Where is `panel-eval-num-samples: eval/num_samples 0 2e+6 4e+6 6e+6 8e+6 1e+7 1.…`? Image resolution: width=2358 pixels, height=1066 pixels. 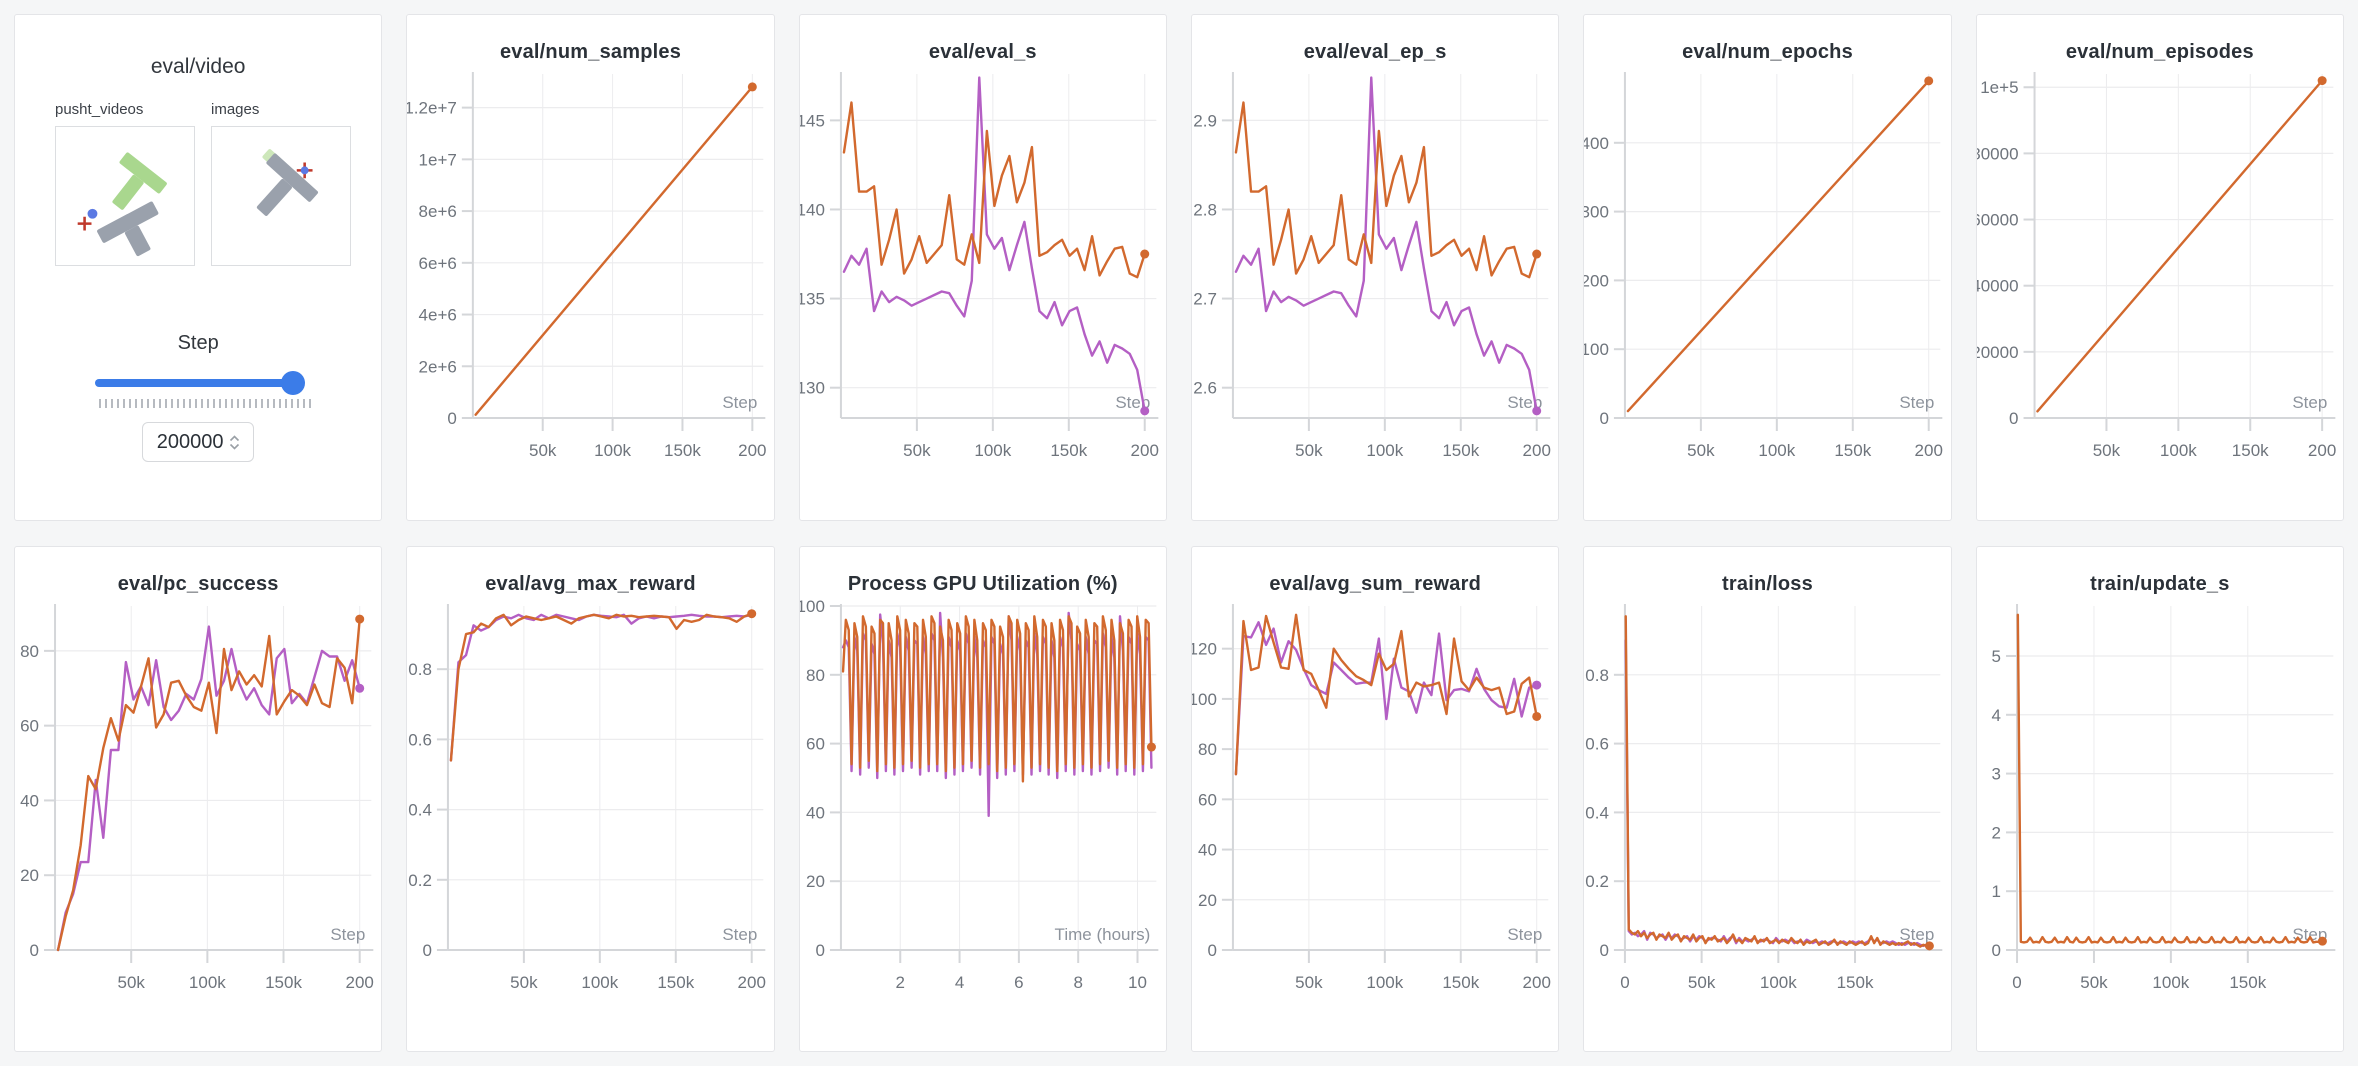
panel-eval-num-samples: eval/num_samples 0 2e+6 4e+6 6e+6 8e+6 1e+7 1.… is located at coordinates (590, 267).